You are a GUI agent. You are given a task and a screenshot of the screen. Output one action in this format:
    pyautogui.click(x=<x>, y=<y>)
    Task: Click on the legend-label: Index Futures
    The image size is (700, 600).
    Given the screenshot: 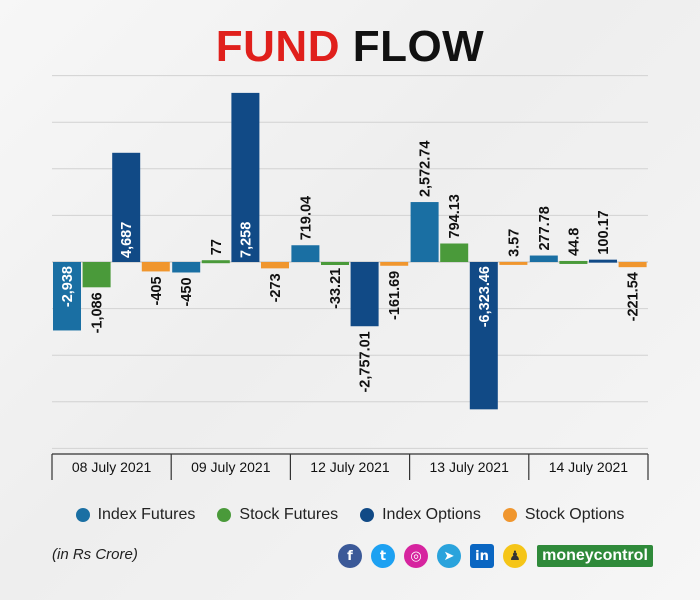 What is the action you would take?
    pyautogui.click(x=146, y=514)
    